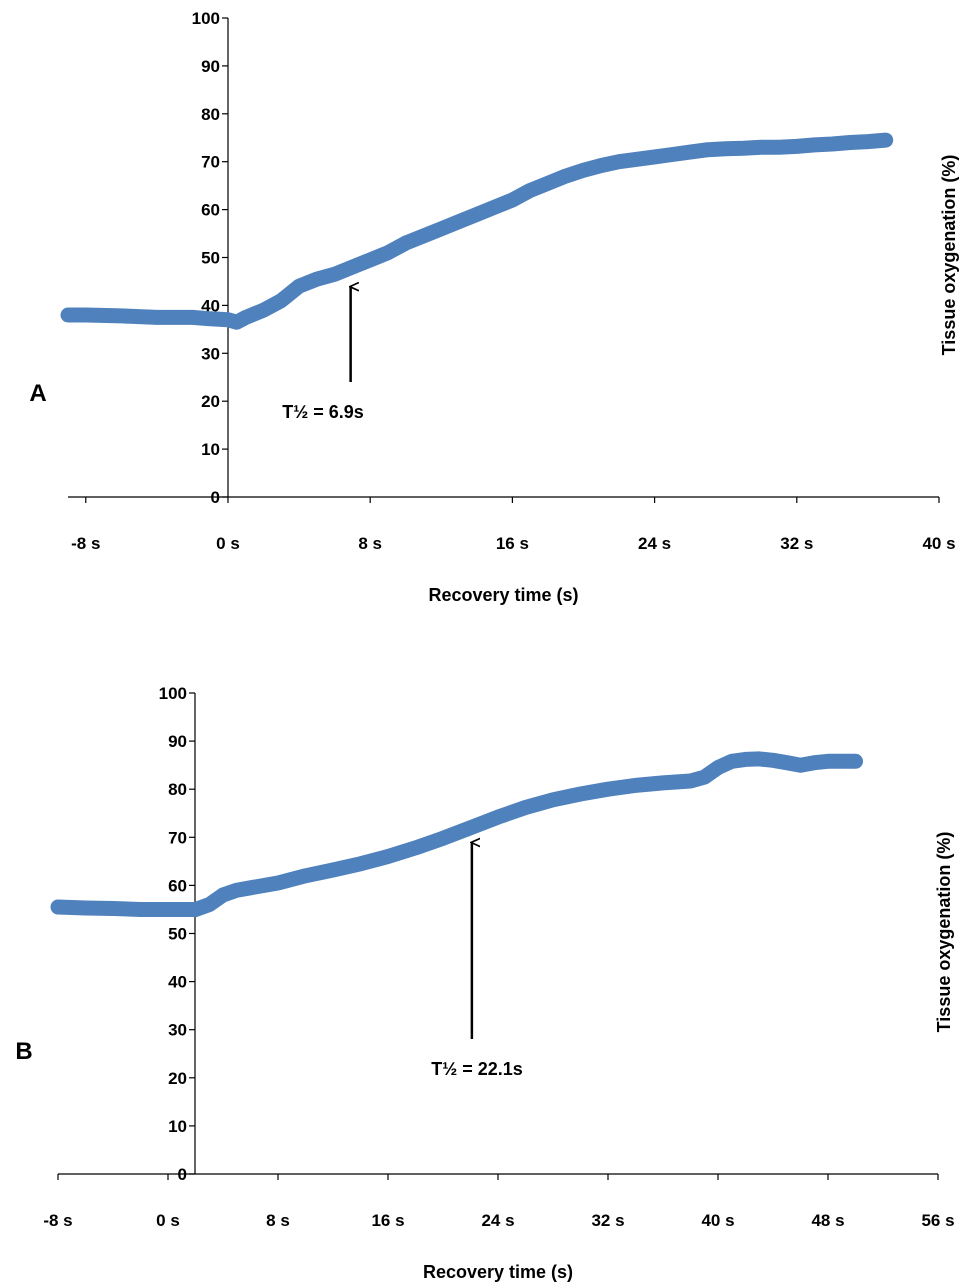 This screenshot has width=972, height=1287. I want to click on half-time-annotation: T½ = 22.1s, so click(477, 1069).